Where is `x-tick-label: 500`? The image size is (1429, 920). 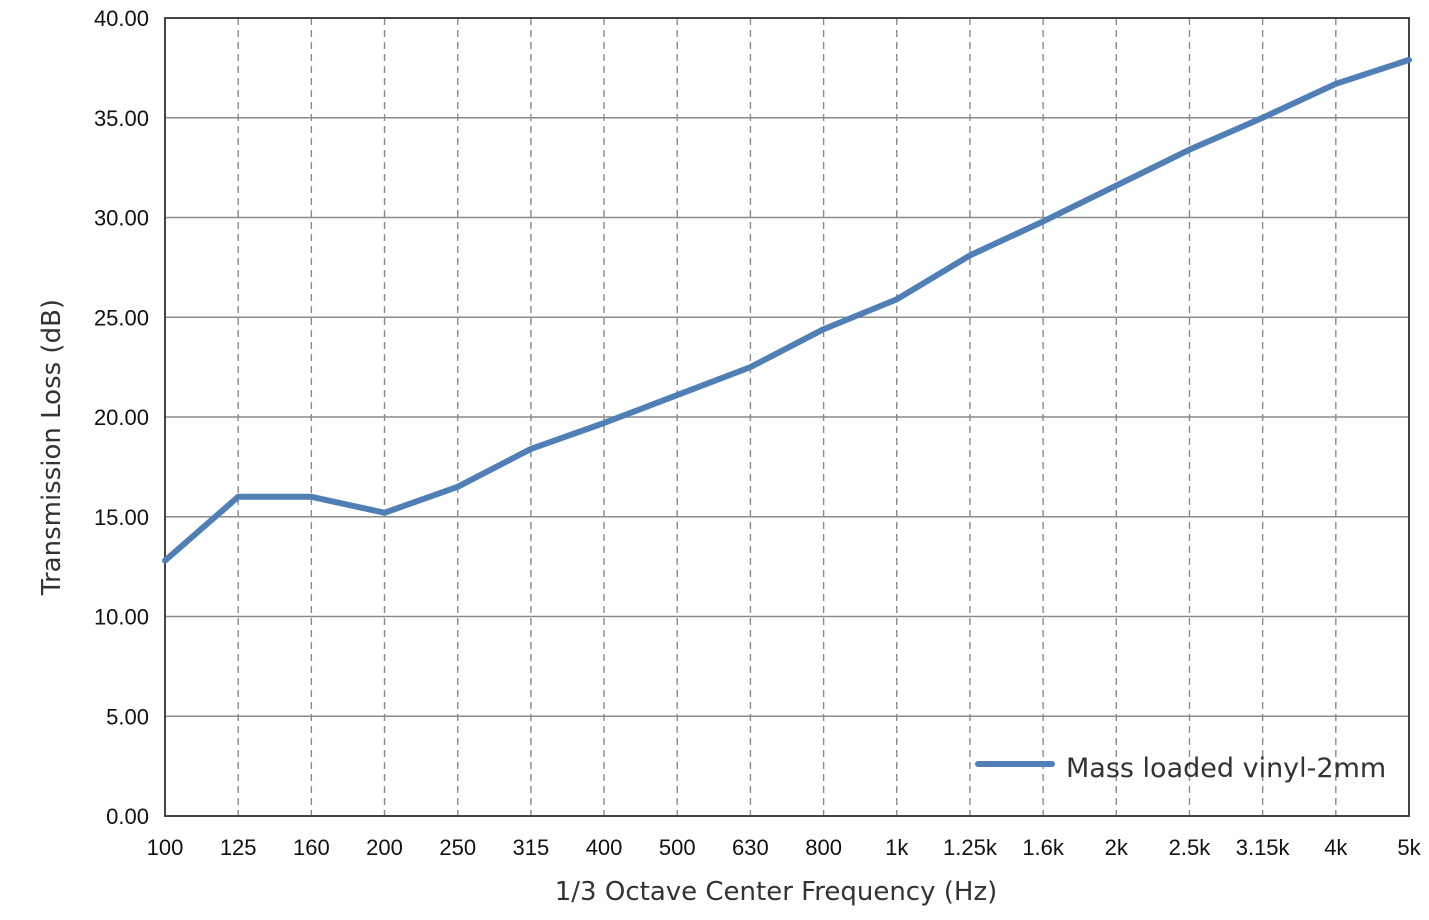 x-tick-label: 500 is located at coordinates (677, 847).